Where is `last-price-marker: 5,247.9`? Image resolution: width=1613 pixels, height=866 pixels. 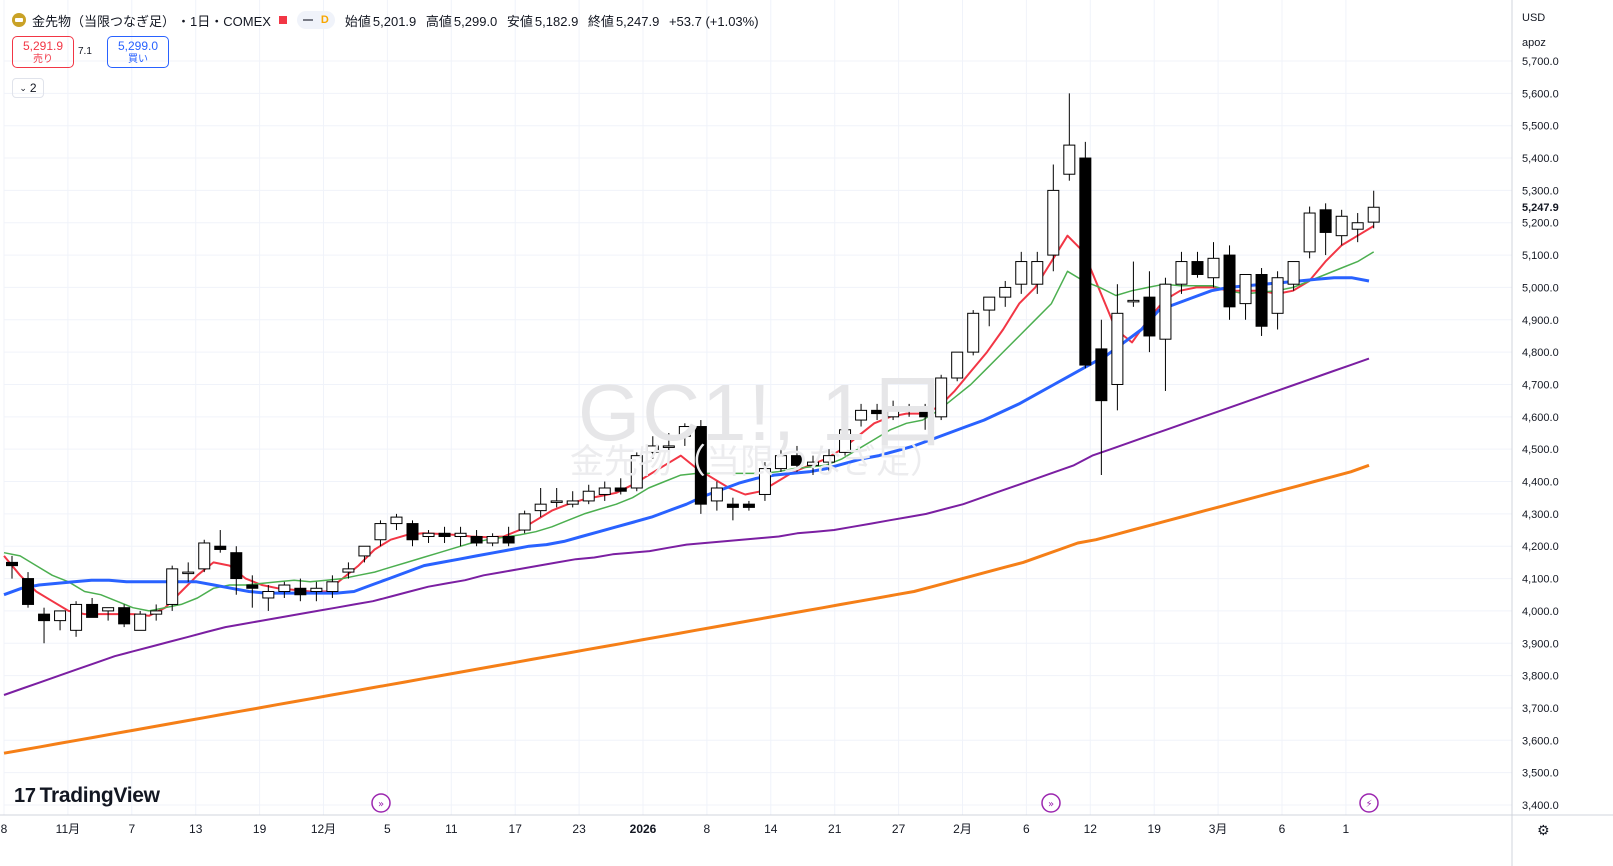 last-price-marker: 5,247.9 is located at coordinates (1539, 207).